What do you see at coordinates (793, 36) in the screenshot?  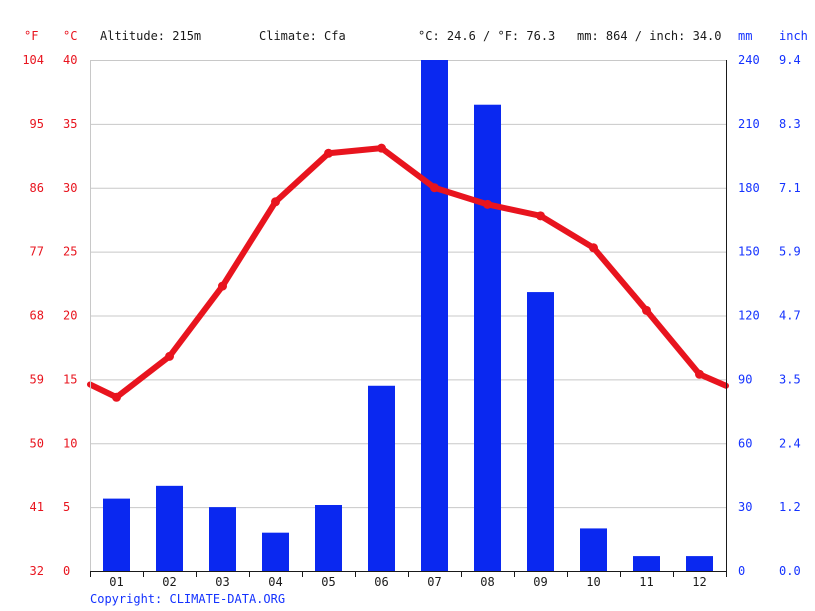 I see `inch-unit-label: inch` at bounding box center [793, 36].